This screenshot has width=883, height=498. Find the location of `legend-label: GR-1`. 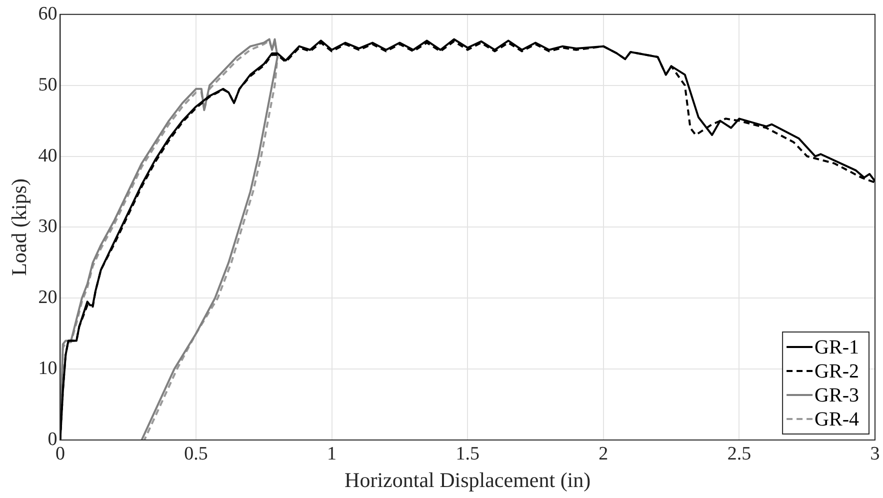

legend-label: GR-1 is located at coordinates (837, 347).